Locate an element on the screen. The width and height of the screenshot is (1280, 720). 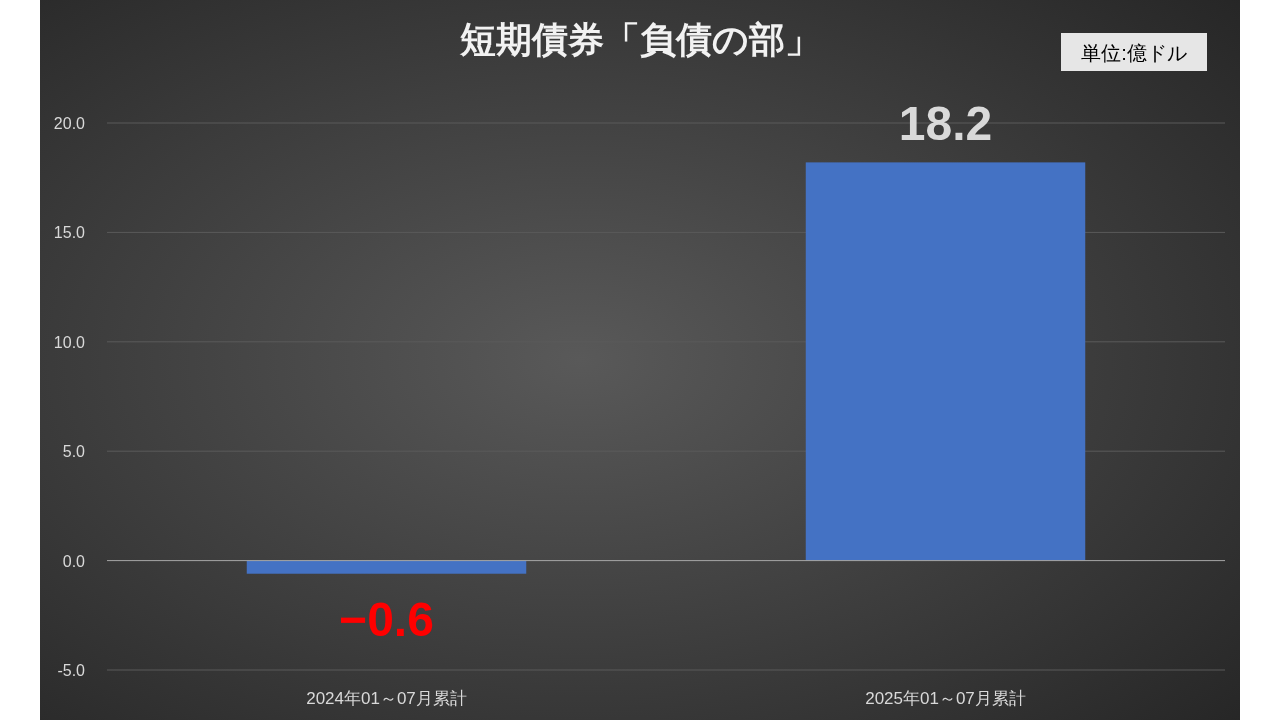
y-tick-label: 5.0 is located at coordinates (74, 452).